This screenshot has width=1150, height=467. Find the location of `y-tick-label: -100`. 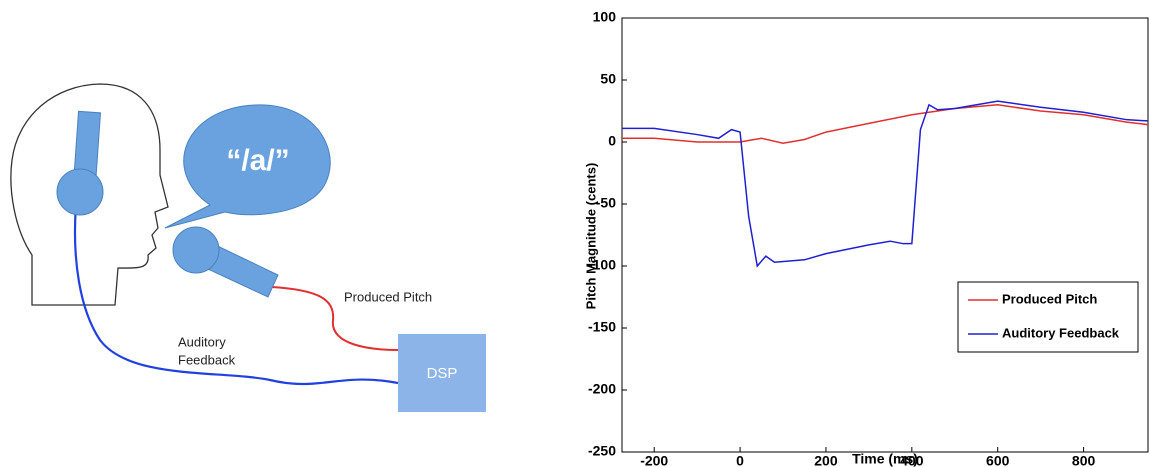

y-tick-label: -100 is located at coordinates (602, 265).